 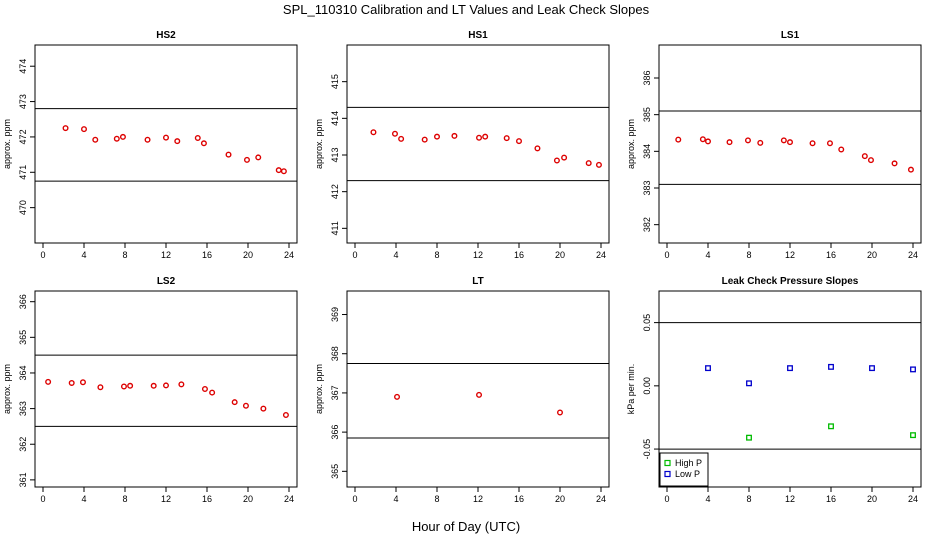 I want to click on y-tick-label: 366, so click(x=335, y=432).